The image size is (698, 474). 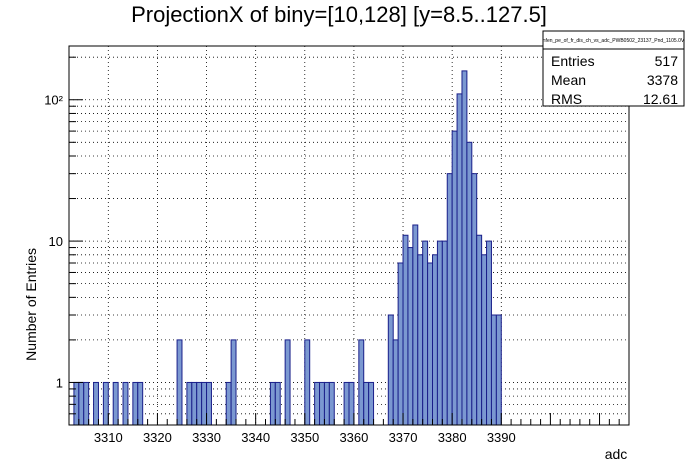 I want to click on x-tick-label: 3320, so click(x=157, y=437).